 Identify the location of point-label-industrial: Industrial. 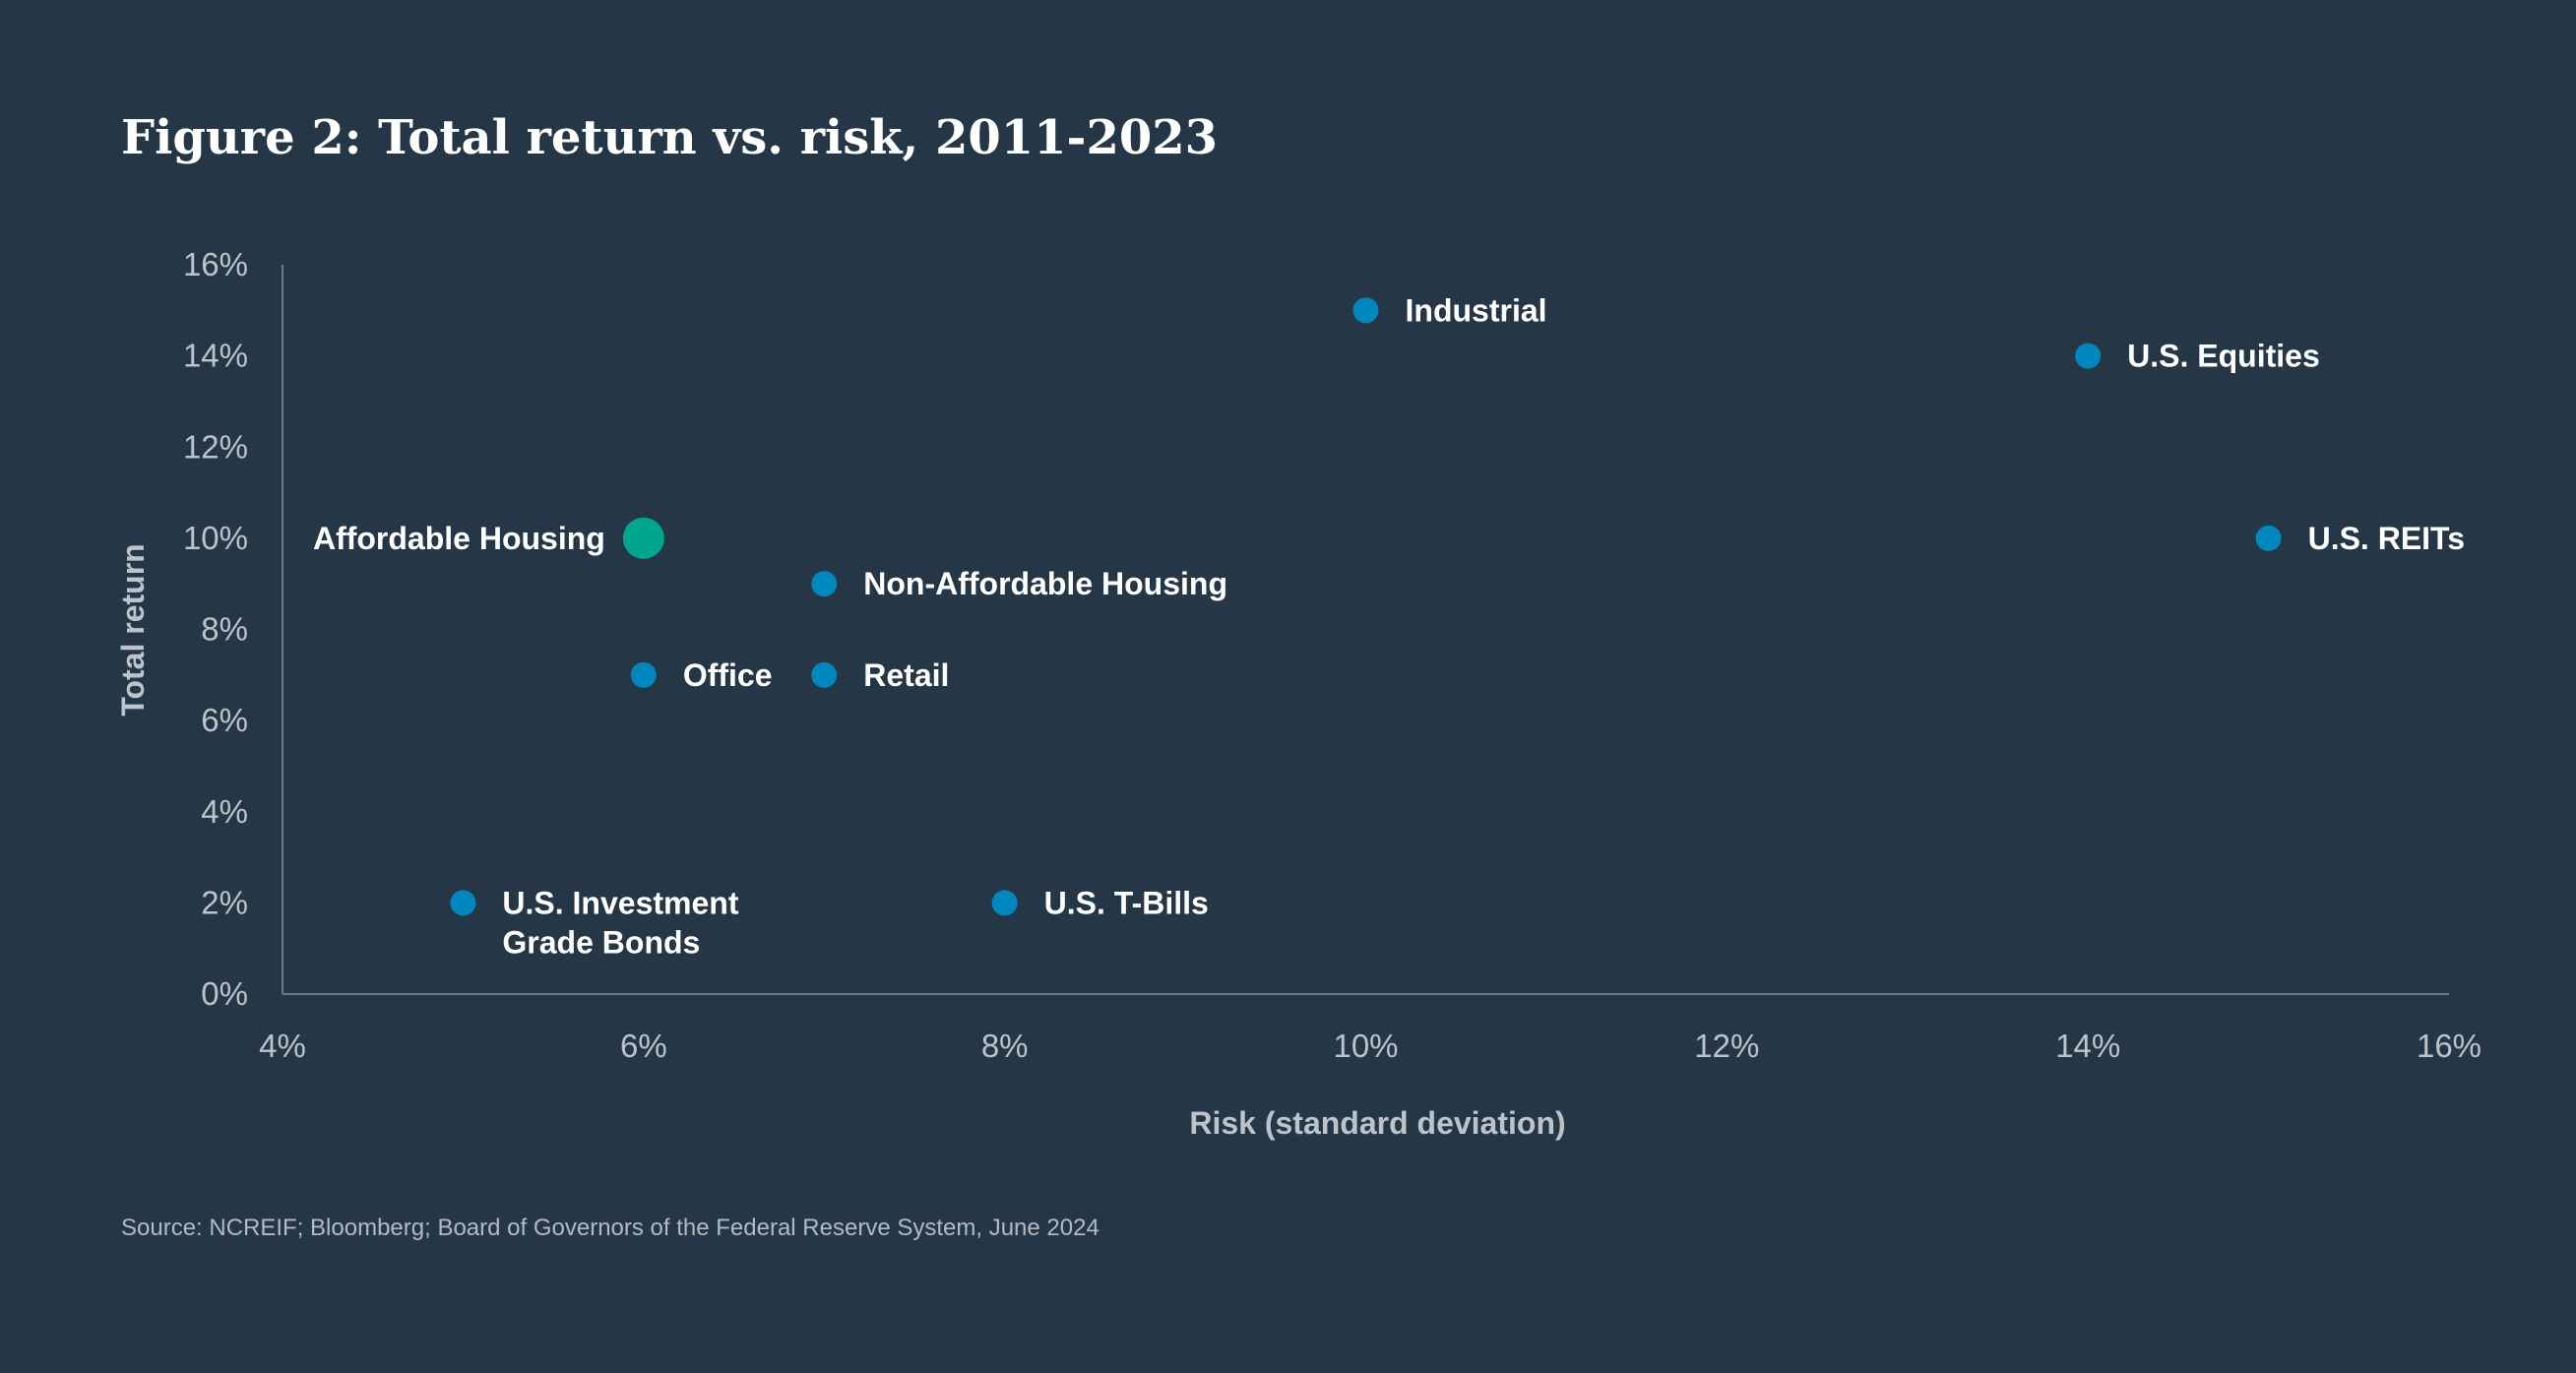
(1477, 310).